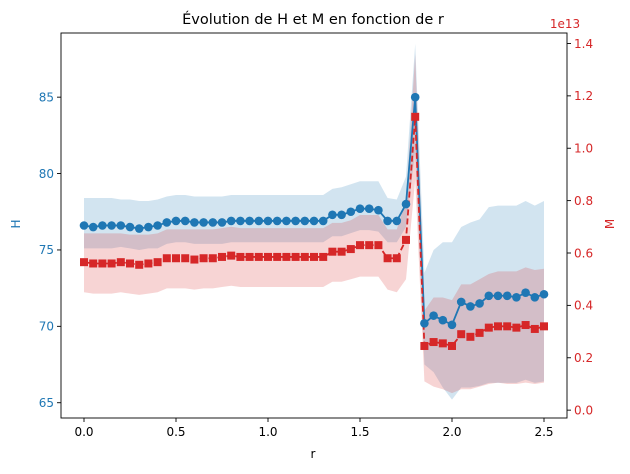  What do you see at coordinates (313, 19) in the screenshot?
I see `chart-title: Évolution de H et M en fonction de r` at bounding box center [313, 19].